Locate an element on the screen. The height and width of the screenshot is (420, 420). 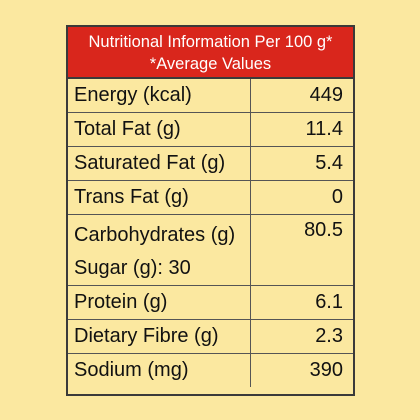
row-label: Dietary Fibre (g) is located at coordinates (159, 336).